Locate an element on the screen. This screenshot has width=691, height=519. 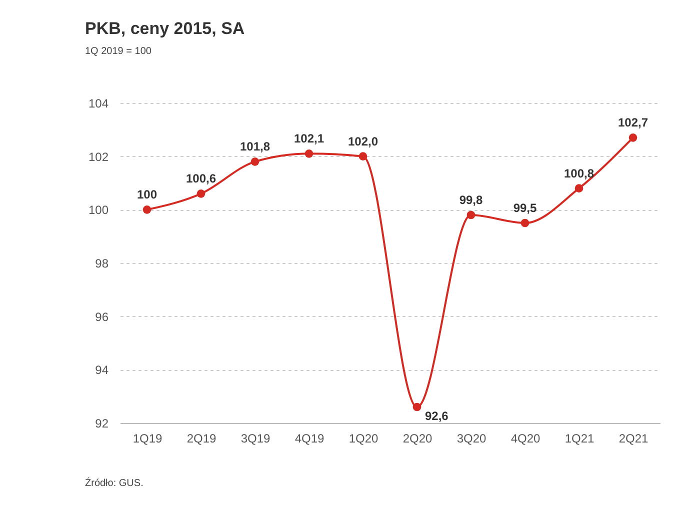
text: Źródło: GUS. is located at coordinates (114, 483).